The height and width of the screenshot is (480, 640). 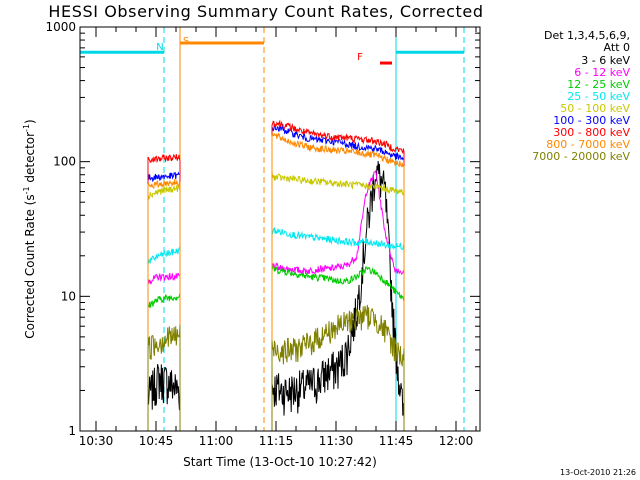 I want to click on y-axis-label-end: ), so click(x=30, y=121).